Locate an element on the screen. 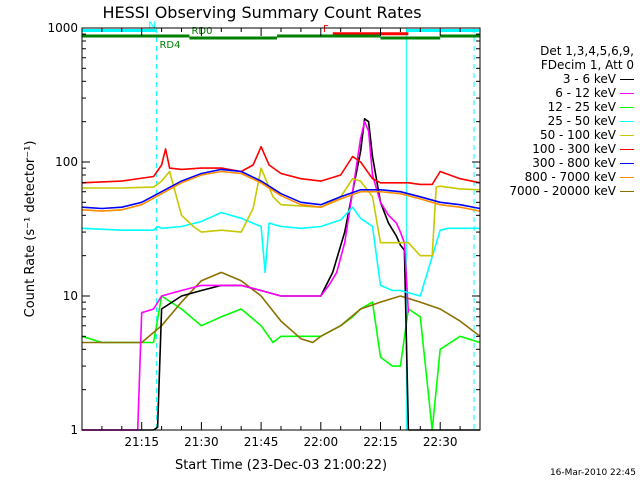 The width and height of the screenshot is (640, 480). timestamp-footer: 16-Mar-2010 22:45 is located at coordinates (592, 473).